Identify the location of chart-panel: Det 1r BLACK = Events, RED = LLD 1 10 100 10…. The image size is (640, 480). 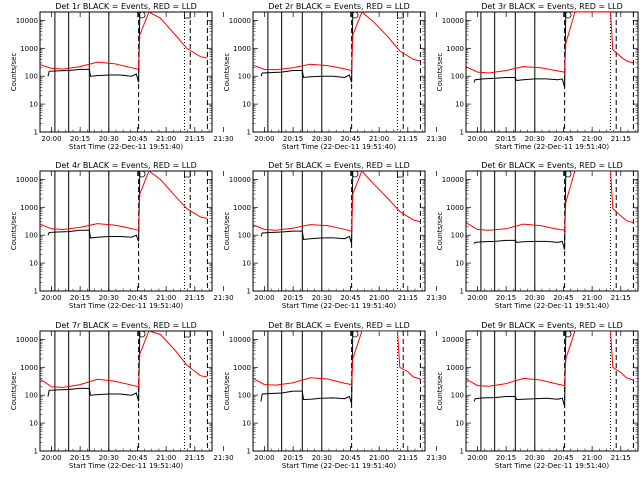
(122, 76).